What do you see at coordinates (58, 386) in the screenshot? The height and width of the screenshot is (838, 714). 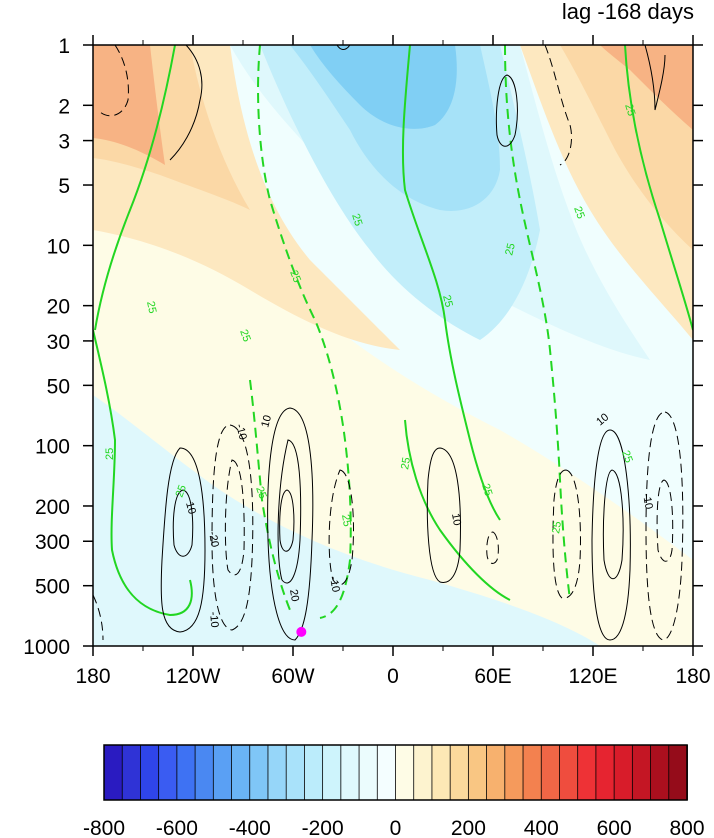 I see `y-tick-label: 50` at bounding box center [58, 386].